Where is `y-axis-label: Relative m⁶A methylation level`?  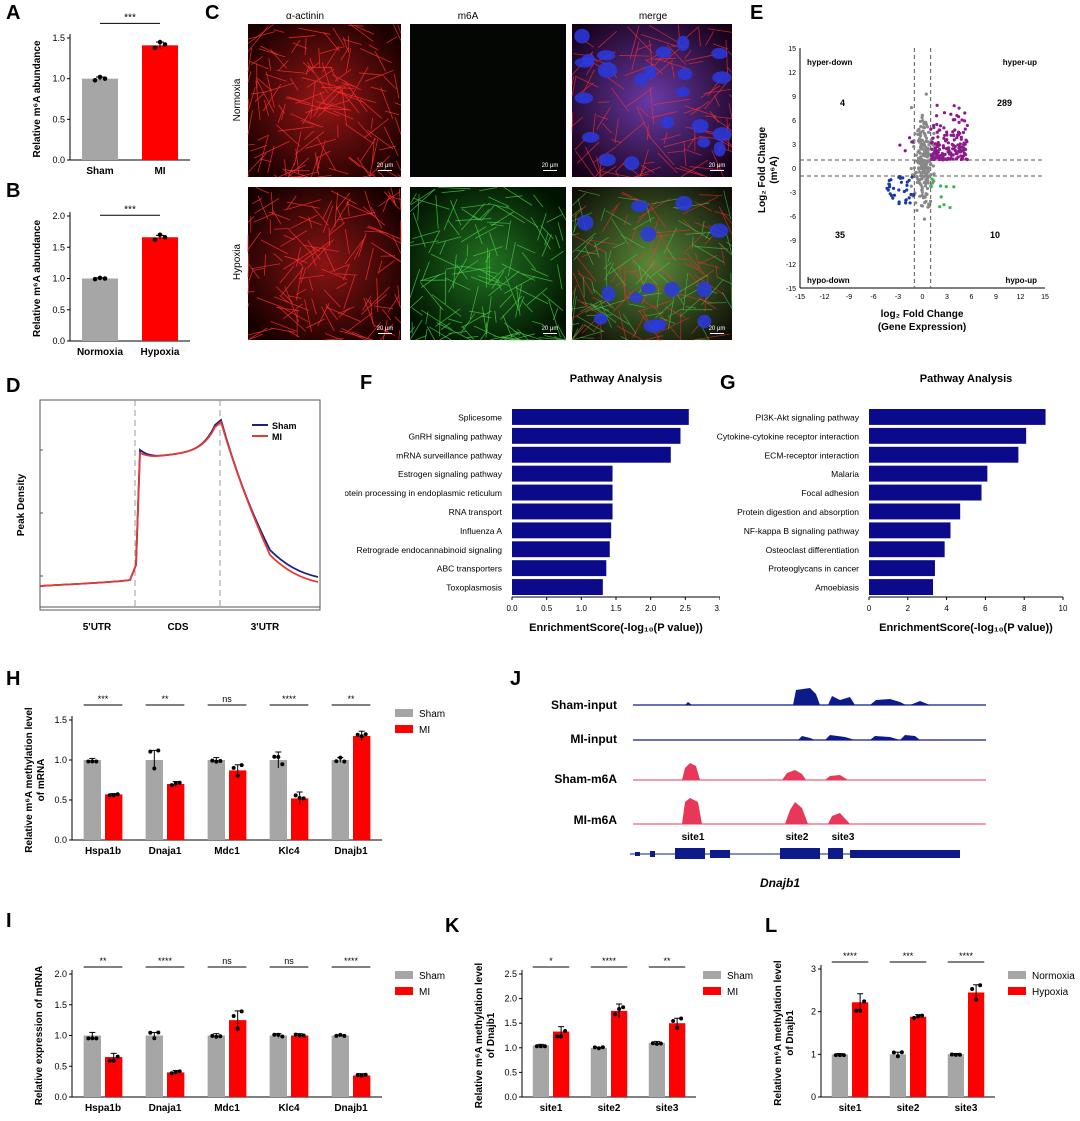
y-axis-label: Relative m⁶A methylation level is located at coordinates (29, 780).